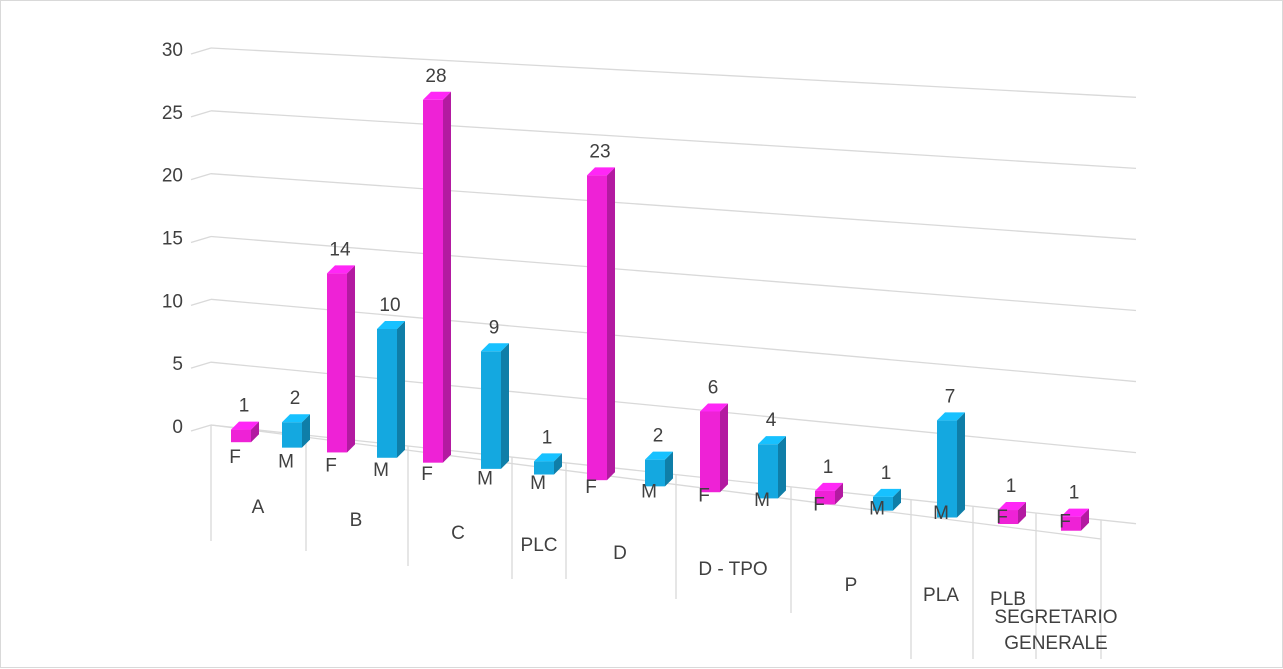  I want to click on y-tick-label: 5, so click(177, 364).